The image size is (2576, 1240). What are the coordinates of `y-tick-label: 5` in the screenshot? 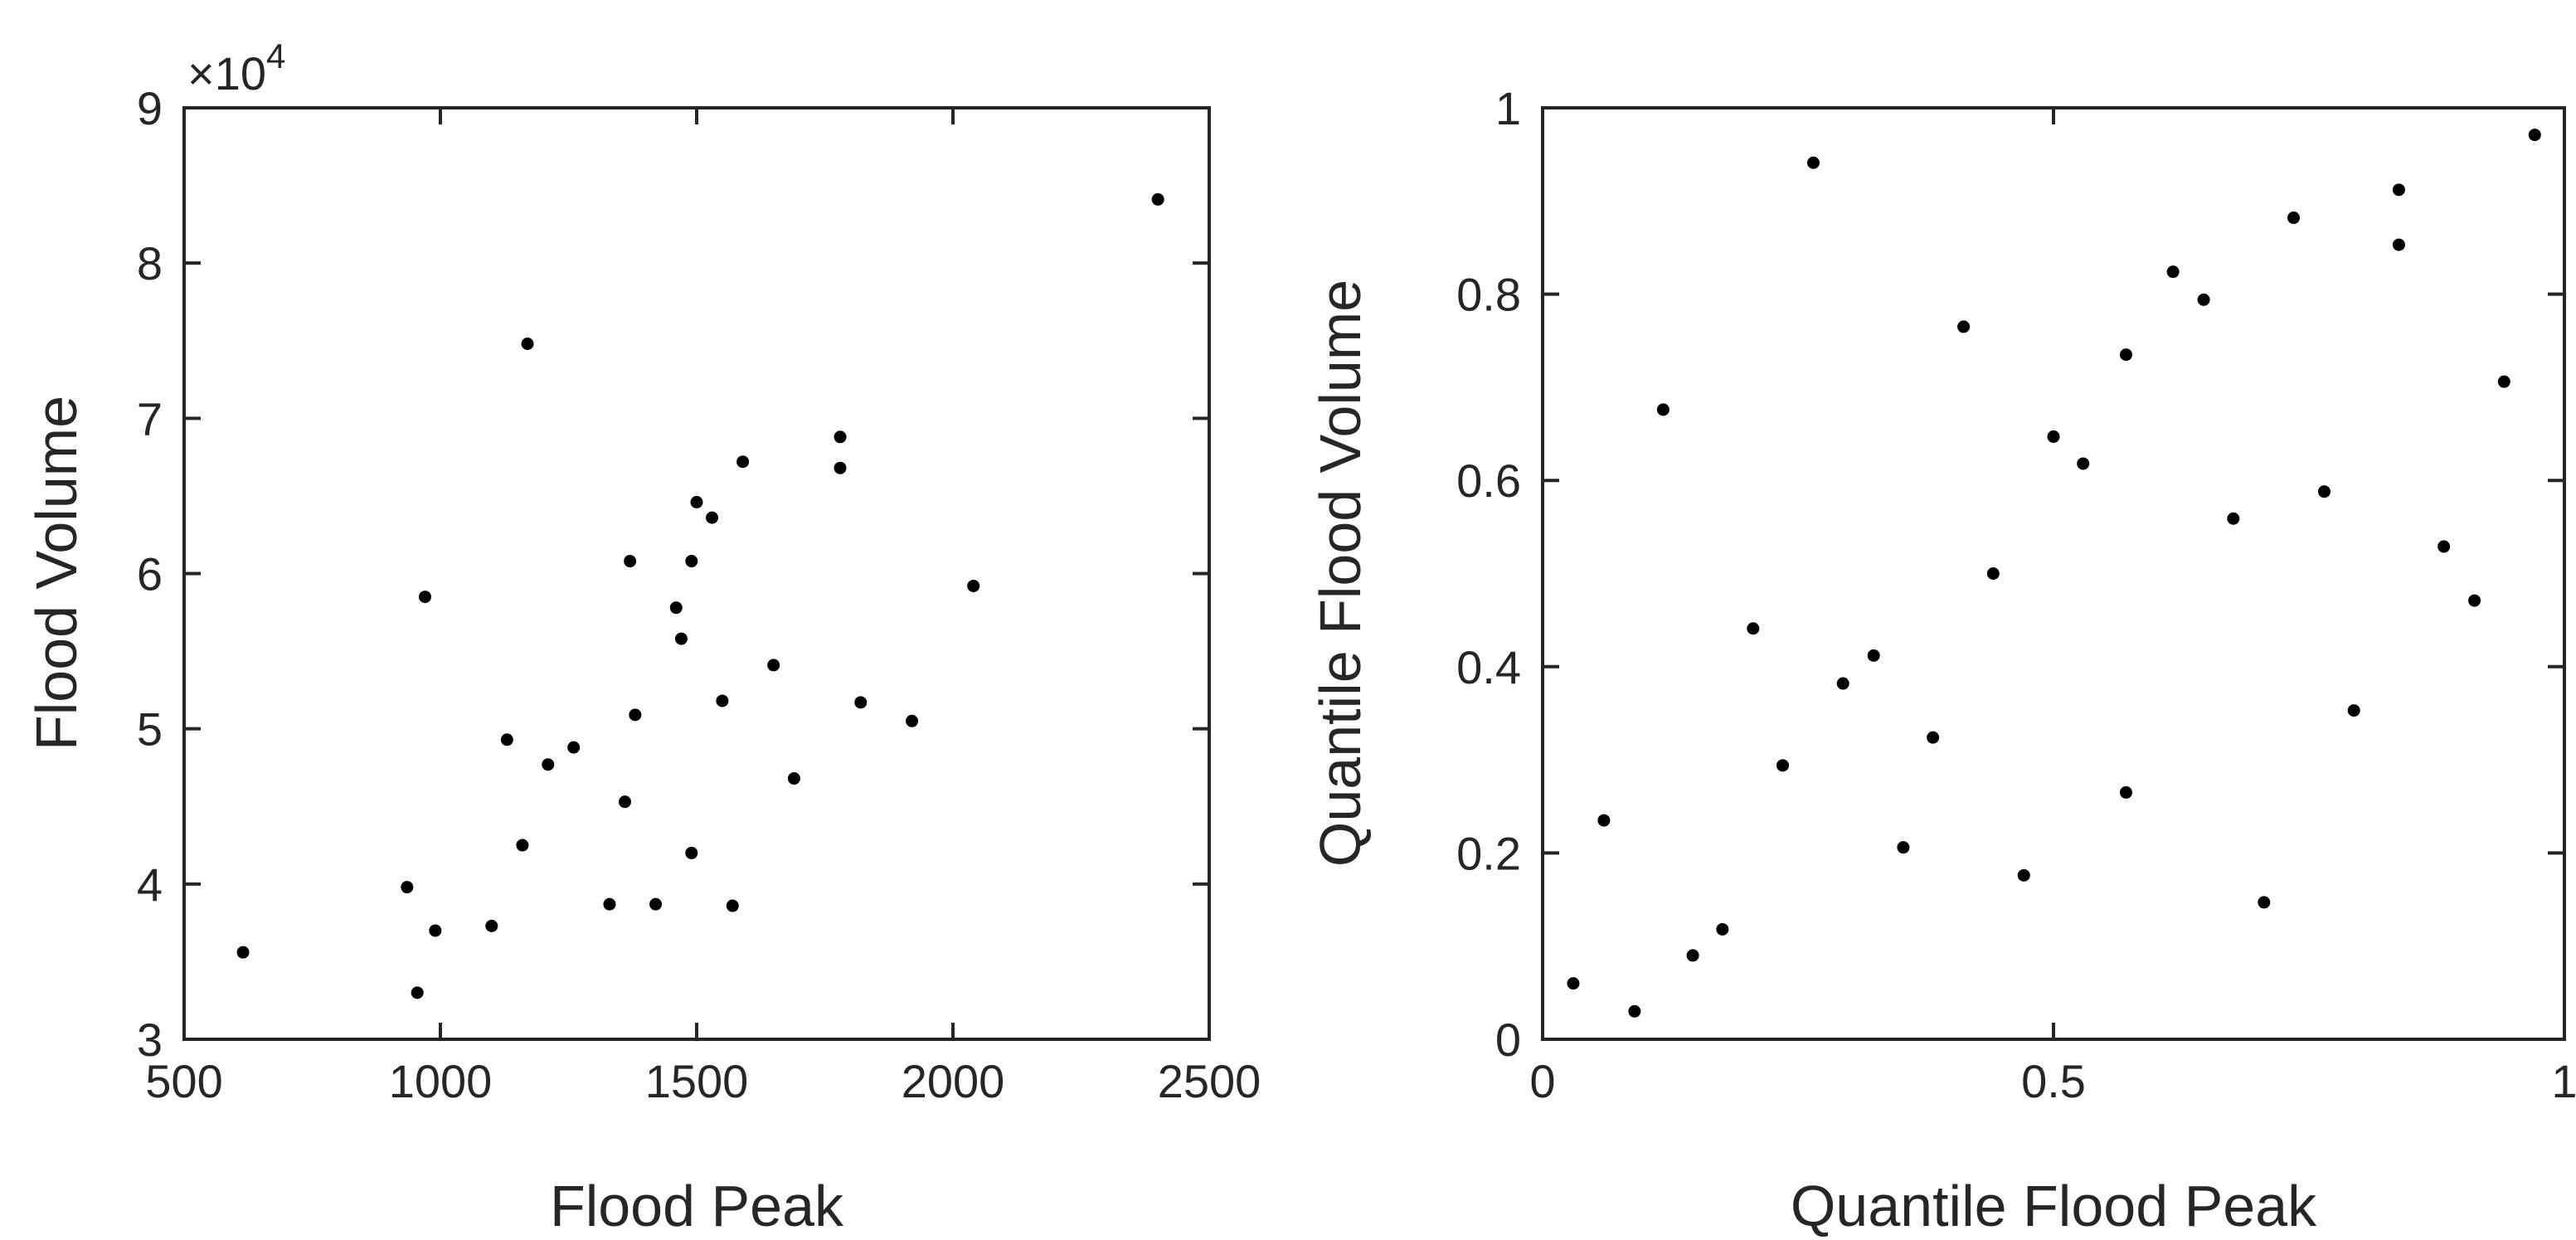 It's located at (150, 729).